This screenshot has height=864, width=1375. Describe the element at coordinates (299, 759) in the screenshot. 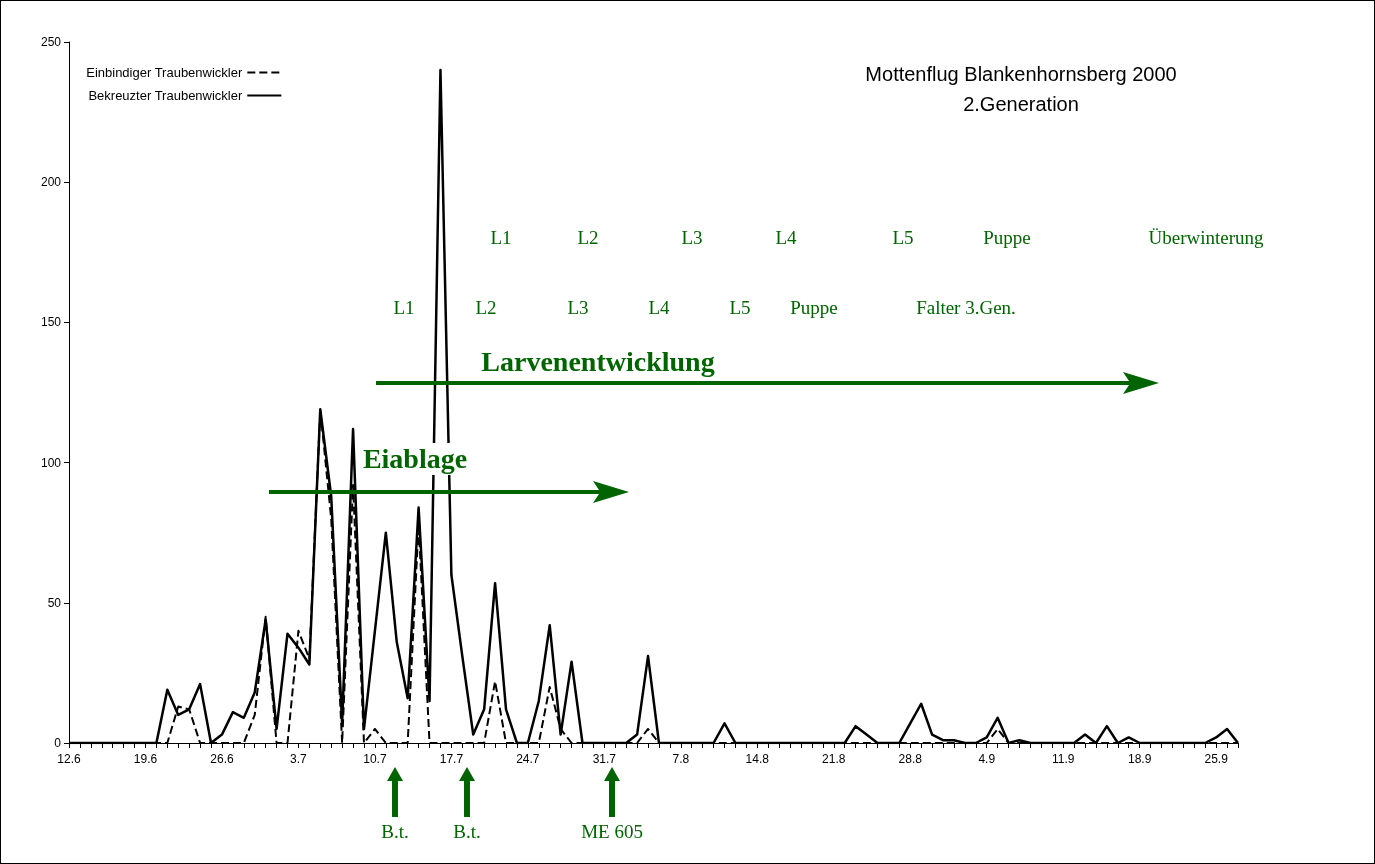

I see `x-tick-label: 3.7` at that location.